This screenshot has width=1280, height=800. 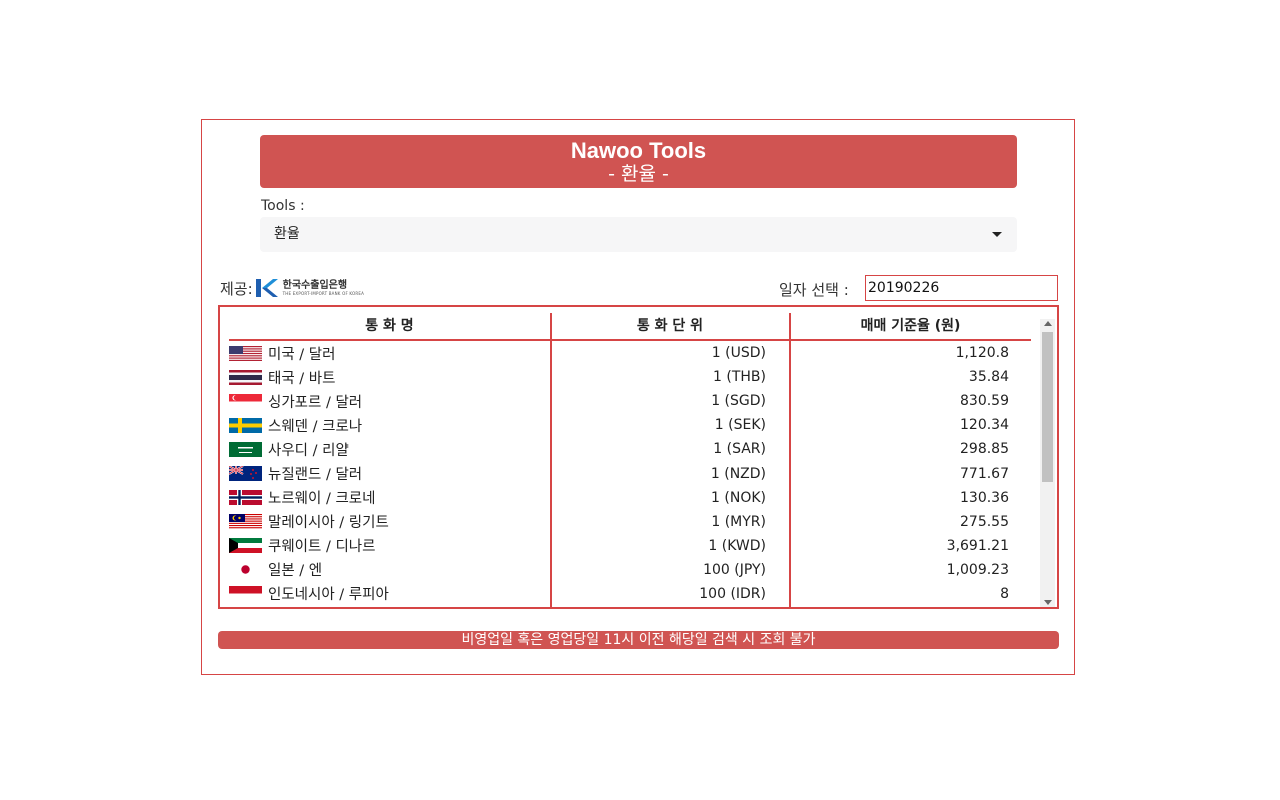 What do you see at coordinates (287, 234) in the screenshot?
I see `tools-select-value: 환율` at bounding box center [287, 234].